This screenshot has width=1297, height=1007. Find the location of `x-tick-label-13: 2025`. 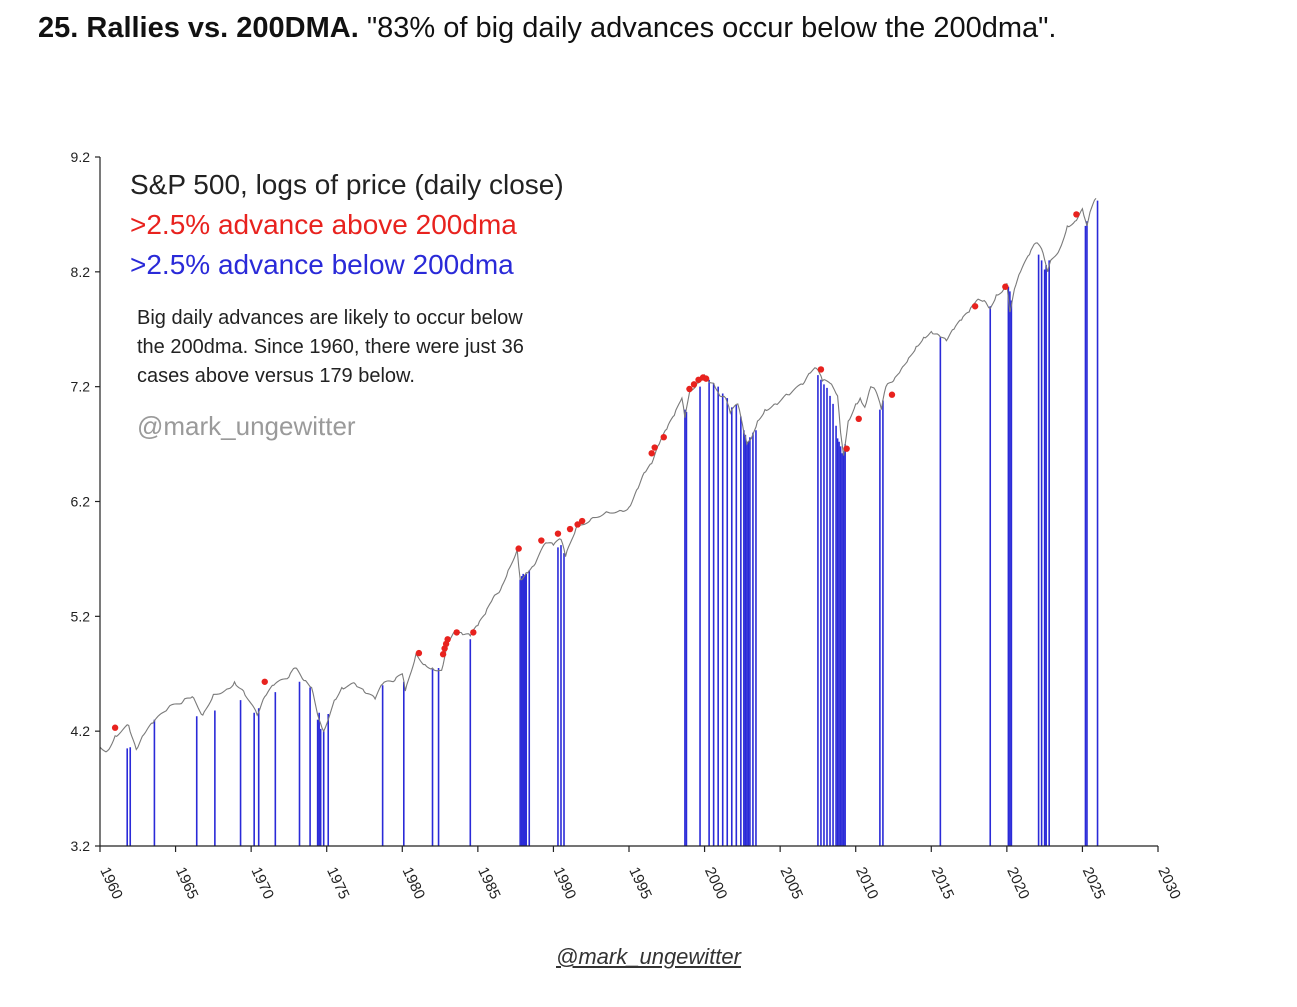

x-tick-label-13: 2025 is located at coordinates (1094, 883).